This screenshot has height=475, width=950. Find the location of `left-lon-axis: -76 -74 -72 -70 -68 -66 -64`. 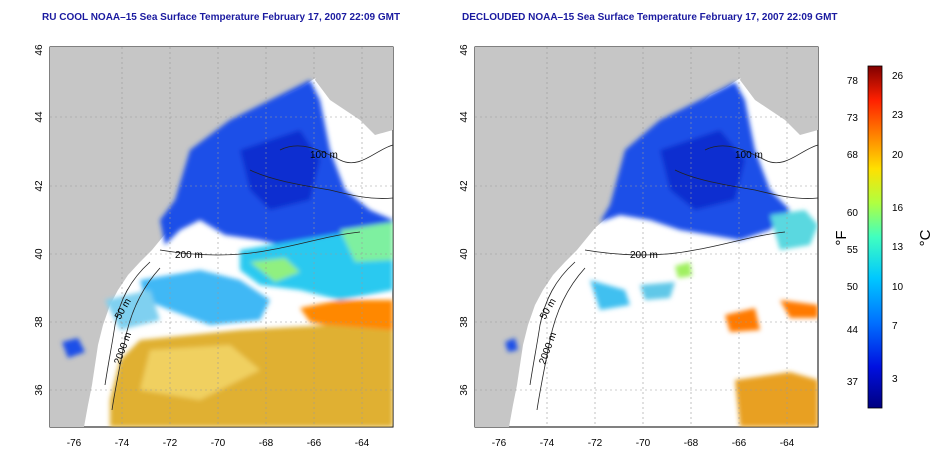

left-lon-axis: -76 -74 -72 -70 -68 -66 -64 is located at coordinates (218, 443).